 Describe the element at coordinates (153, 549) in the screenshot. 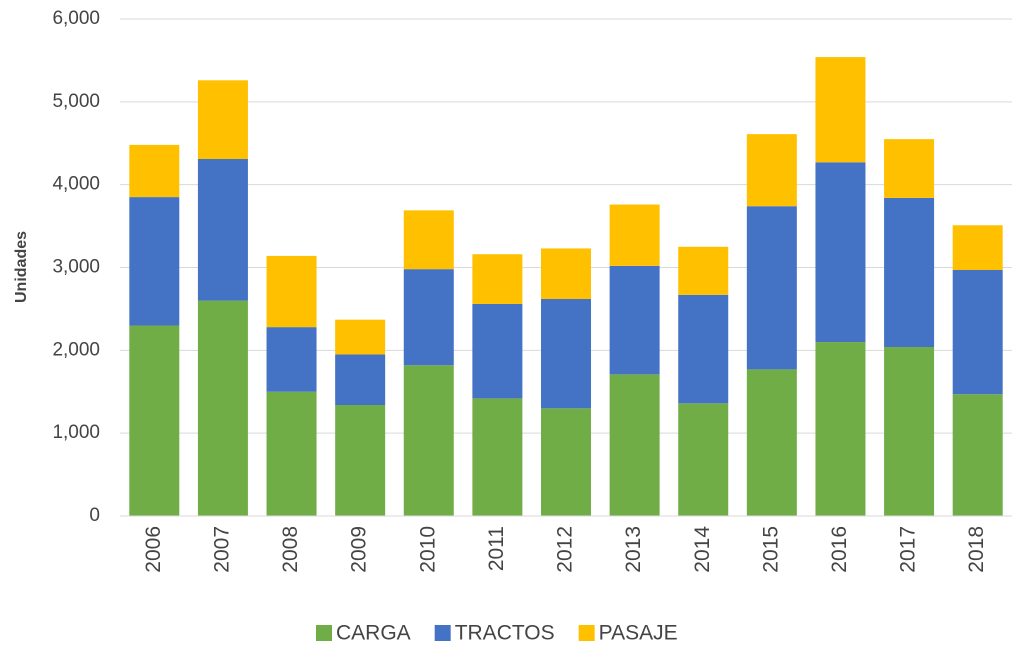

I see `x-tick-label: 2006` at that location.